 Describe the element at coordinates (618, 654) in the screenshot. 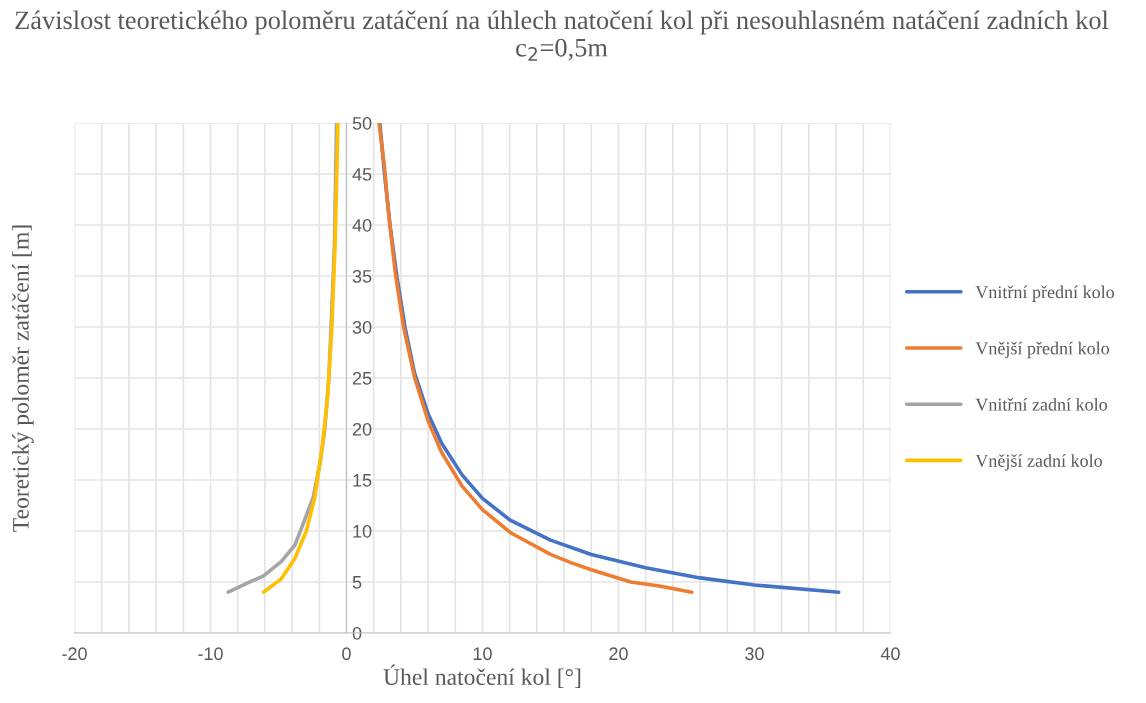

I see `x-tick-label: 20` at that location.